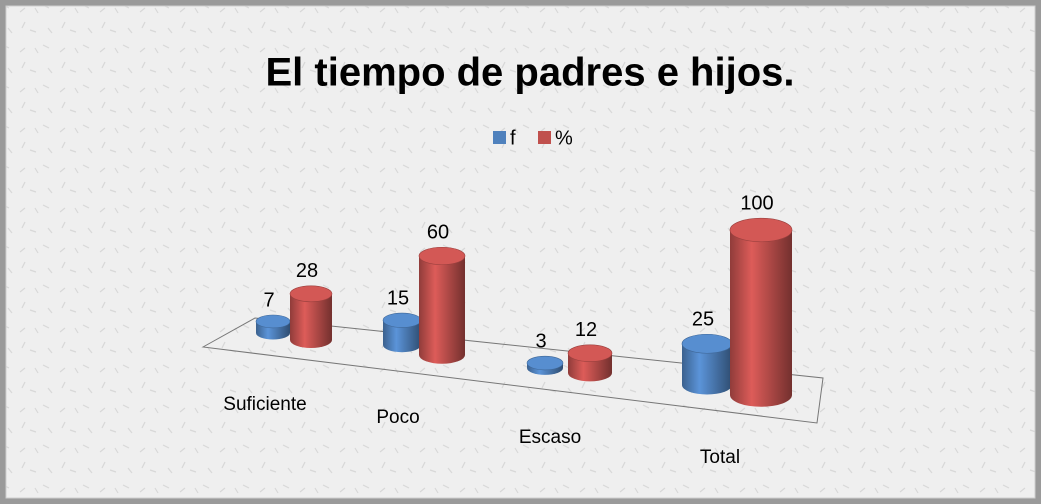 This screenshot has height=504, width=1041. I want to click on data-label: 3, so click(540, 341).